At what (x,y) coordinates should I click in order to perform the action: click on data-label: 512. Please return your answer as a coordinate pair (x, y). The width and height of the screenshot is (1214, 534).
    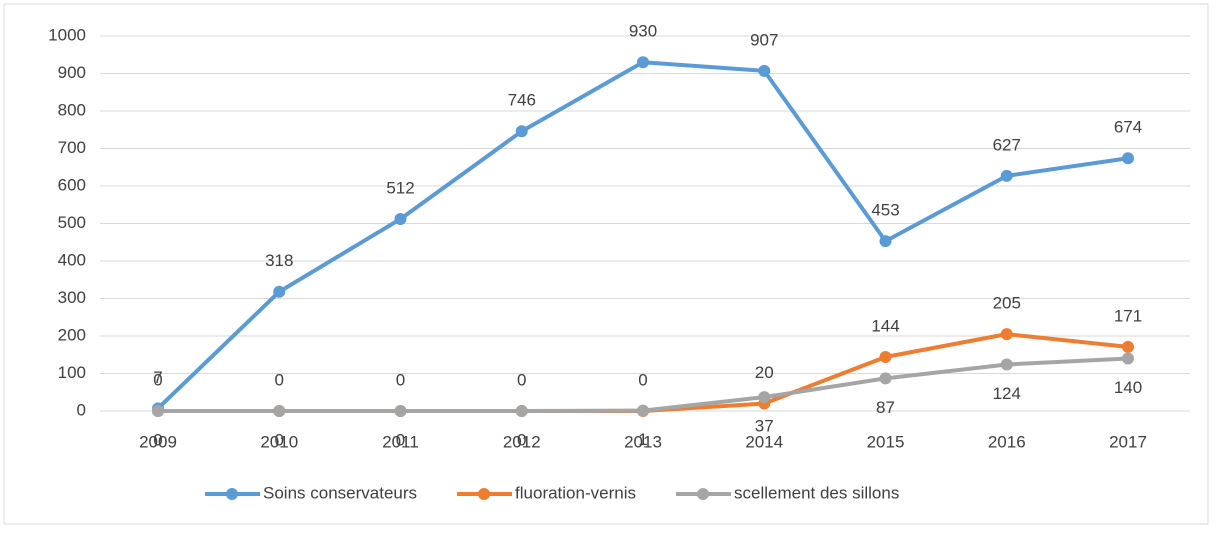
    Looking at the image, I should click on (400, 187).